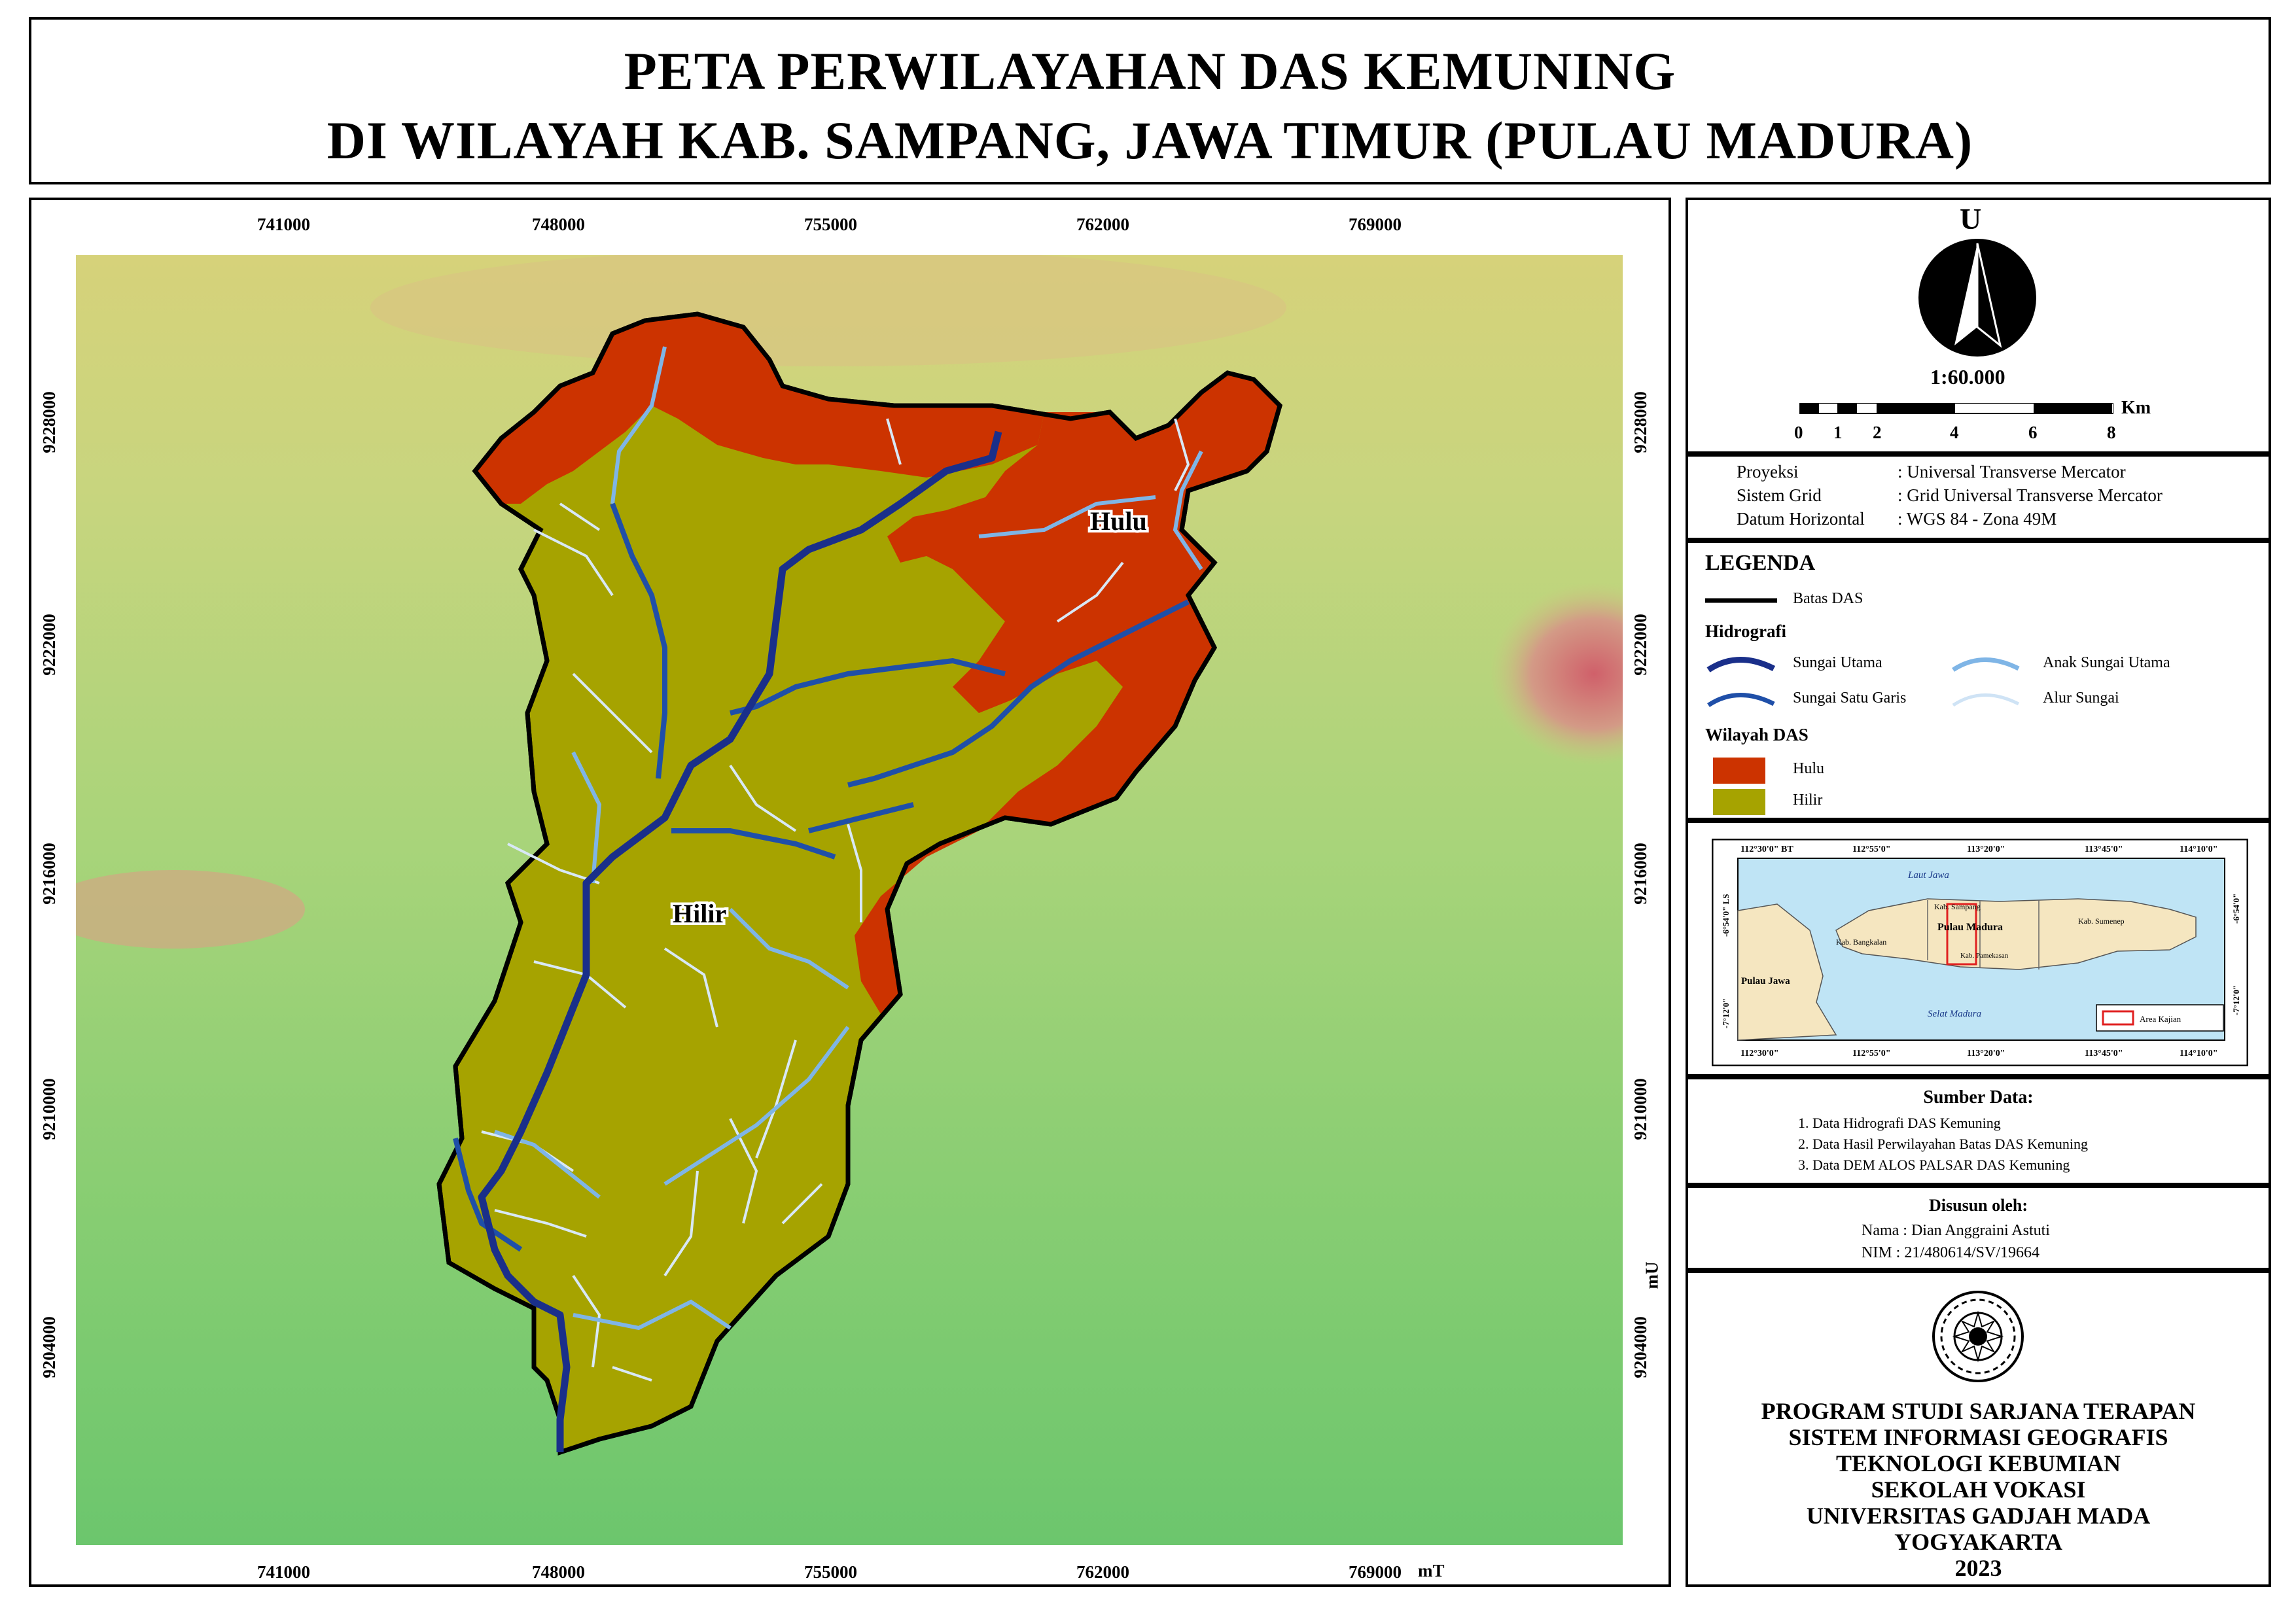 Image resolution: width=2296 pixels, height=1623 pixels. Describe the element at coordinates (2136, 408) in the screenshot. I see `scale-unit: Km` at that location.